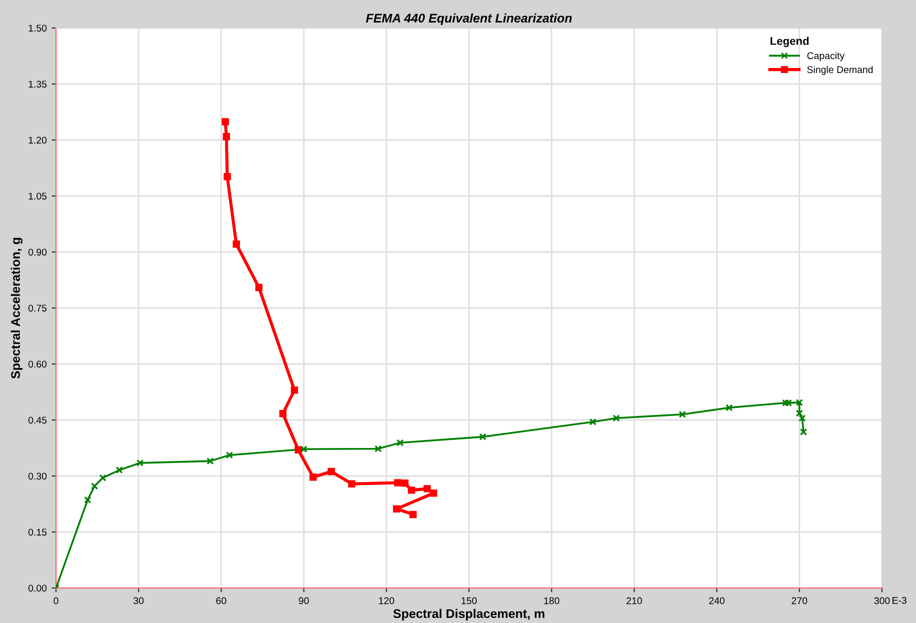 Image resolution: width=916 pixels, height=623 pixels. Describe the element at coordinates (789, 42) in the screenshot. I see `legend-title: Legend` at that location.